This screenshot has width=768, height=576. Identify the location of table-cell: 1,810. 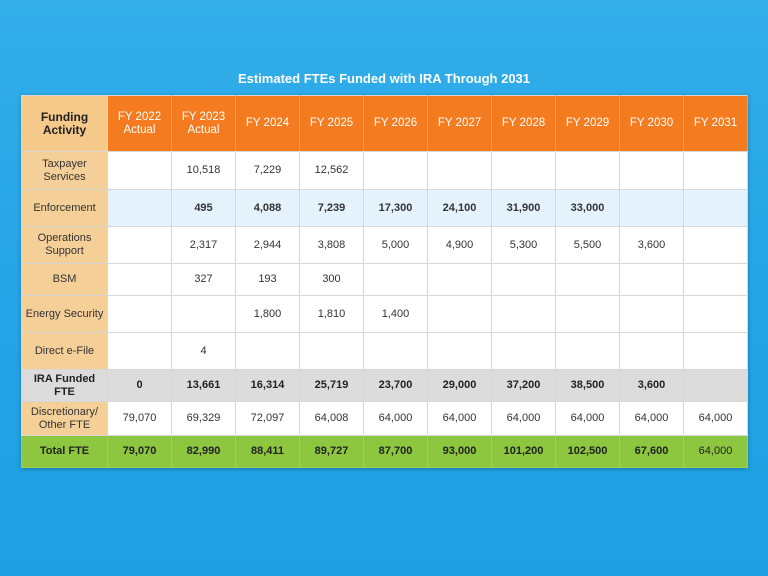
(331, 314).